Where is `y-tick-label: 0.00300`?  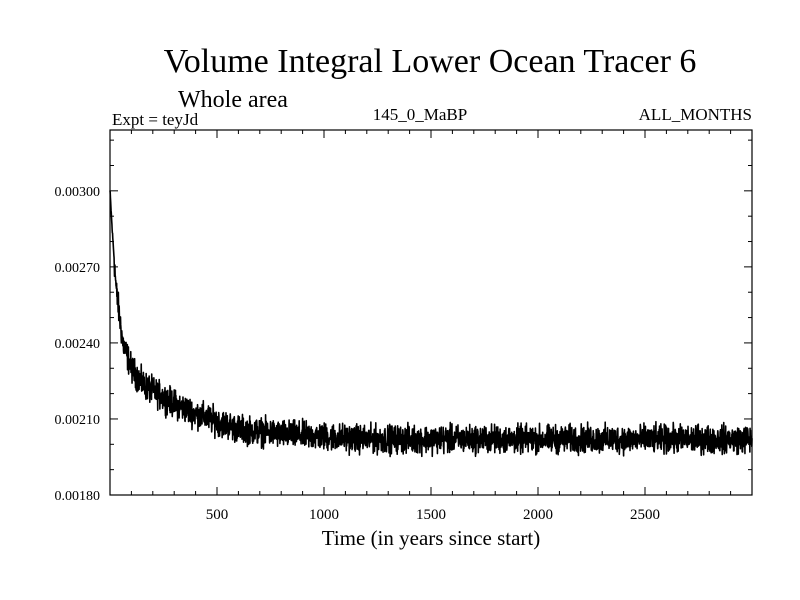 y-tick-label: 0.00300 is located at coordinates (78, 192).